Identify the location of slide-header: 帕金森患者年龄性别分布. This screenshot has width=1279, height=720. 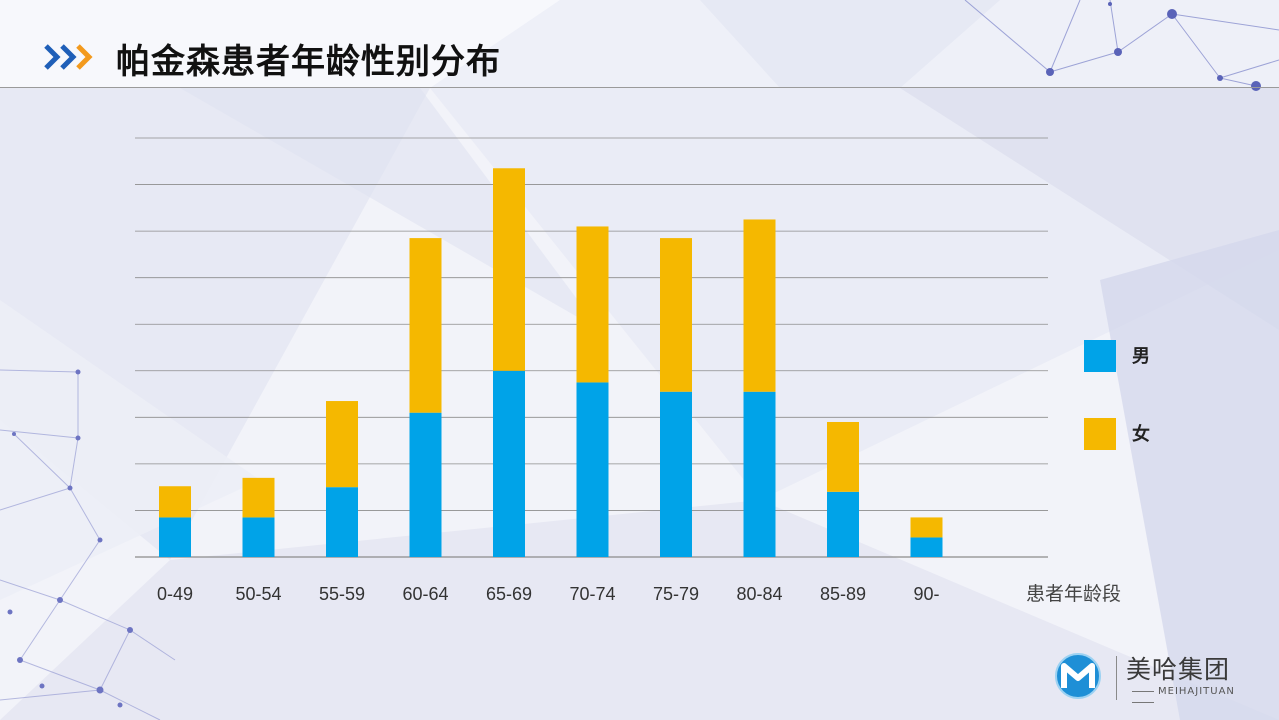
(639, 44).